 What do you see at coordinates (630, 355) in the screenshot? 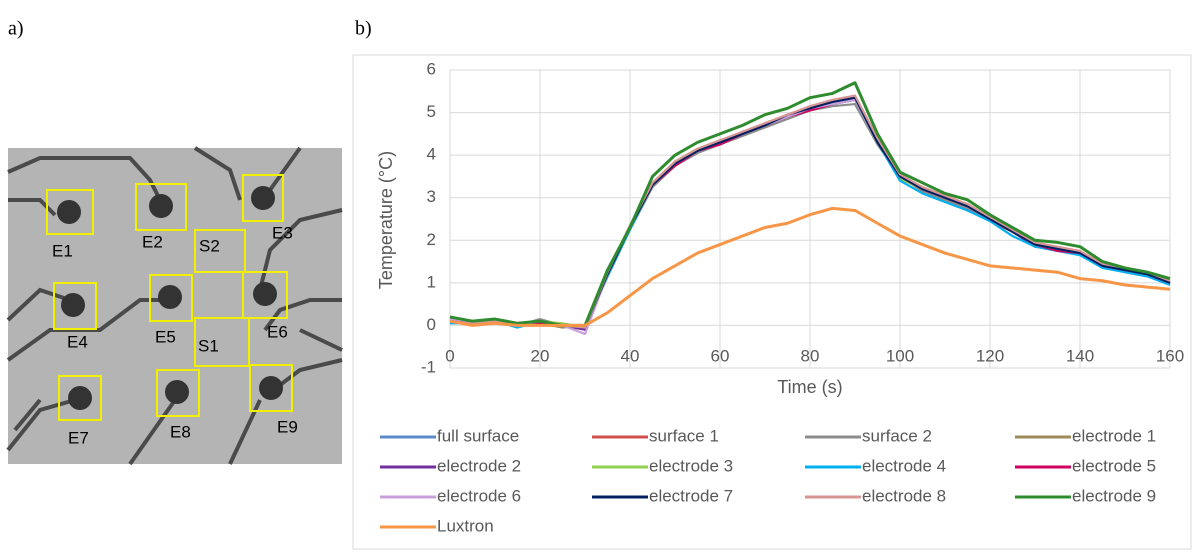
I see `x-tick-label: 40` at bounding box center [630, 355].